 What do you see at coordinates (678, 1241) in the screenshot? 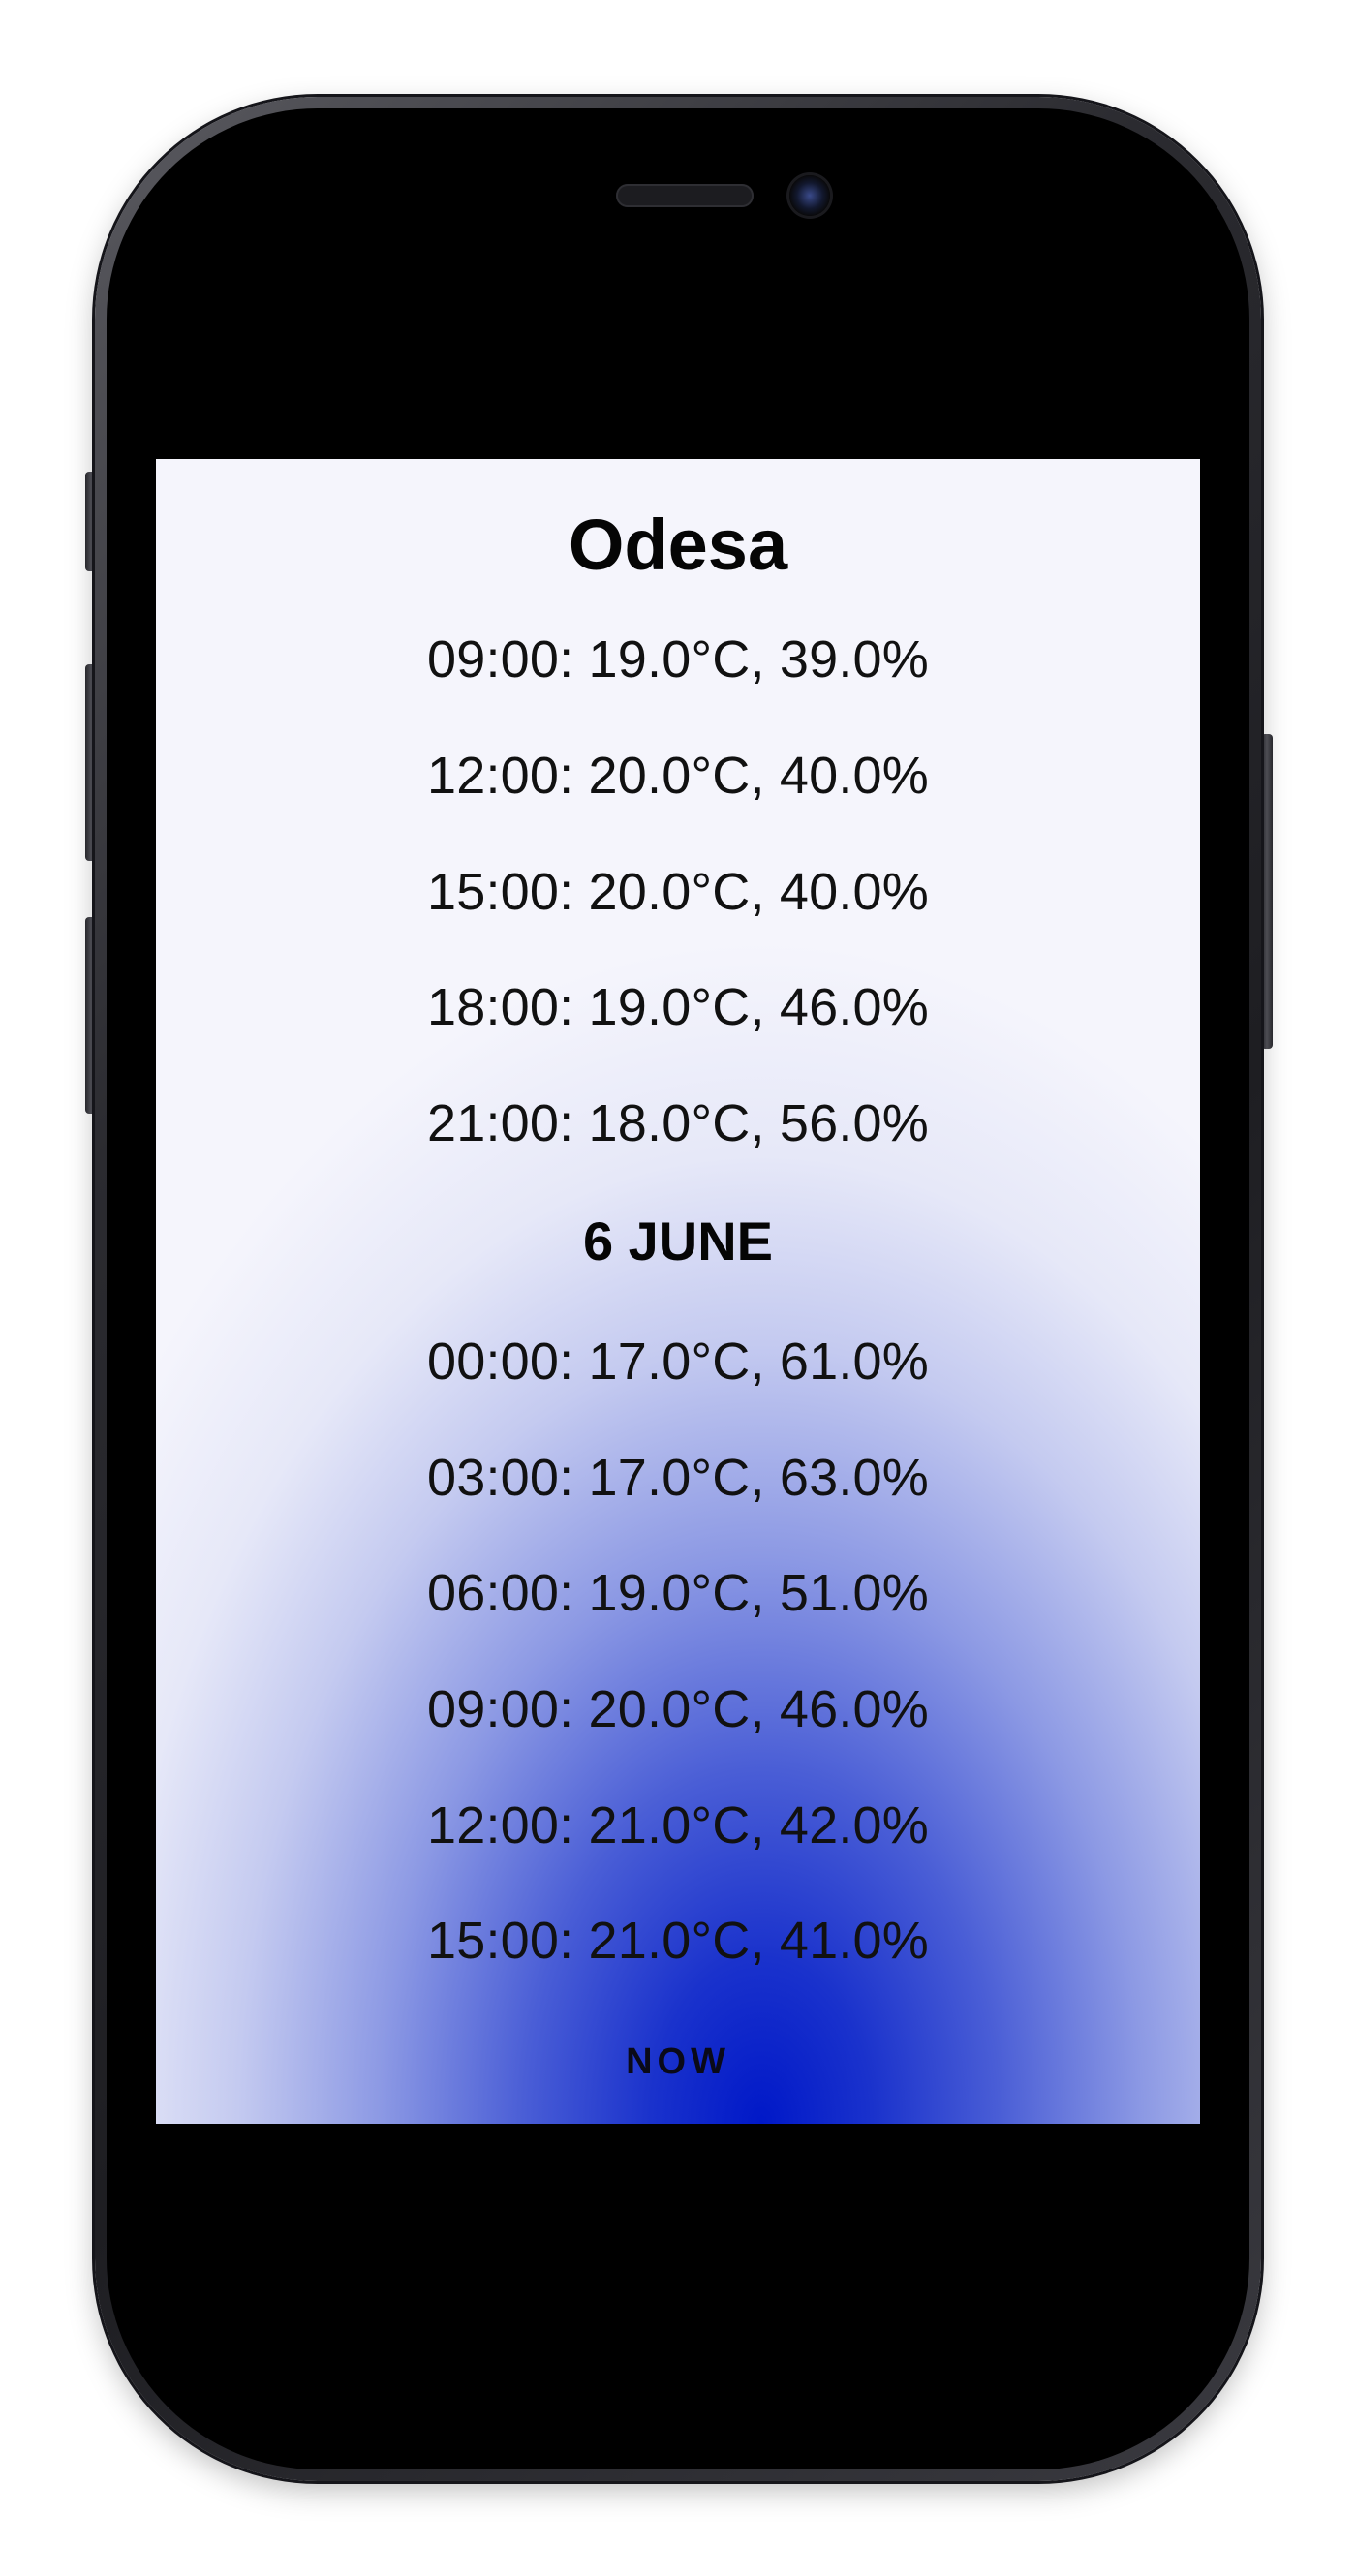
I see `date-heading: 6 JUNE` at bounding box center [678, 1241].